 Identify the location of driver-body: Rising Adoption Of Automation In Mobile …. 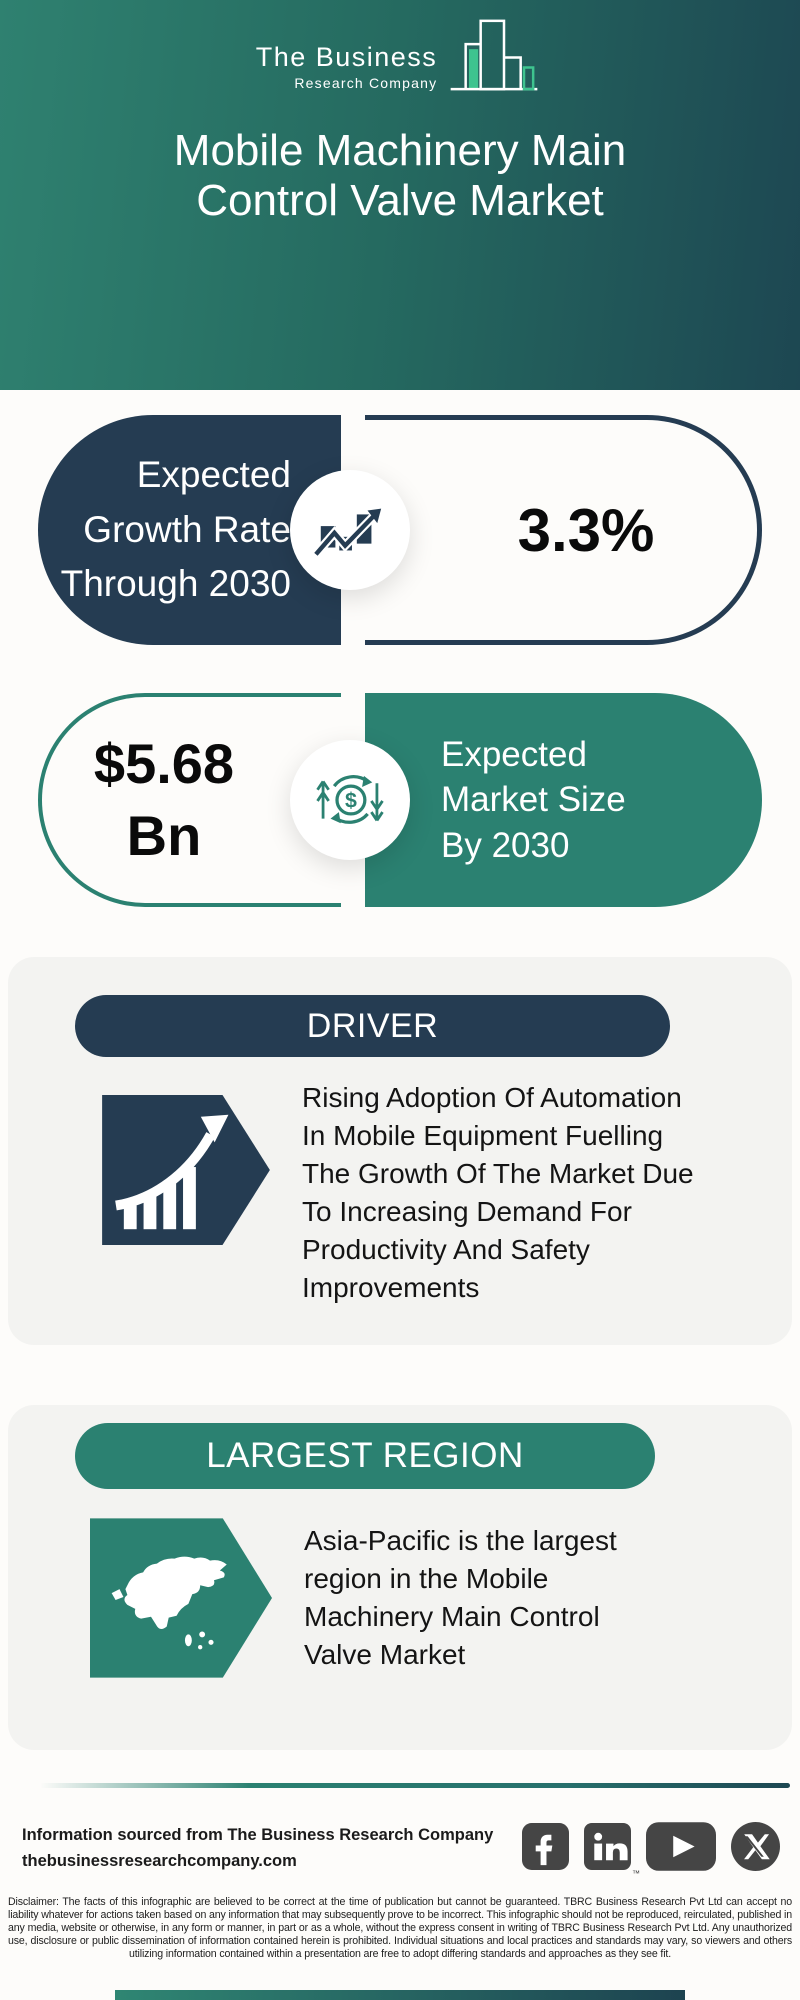
(398, 1193).